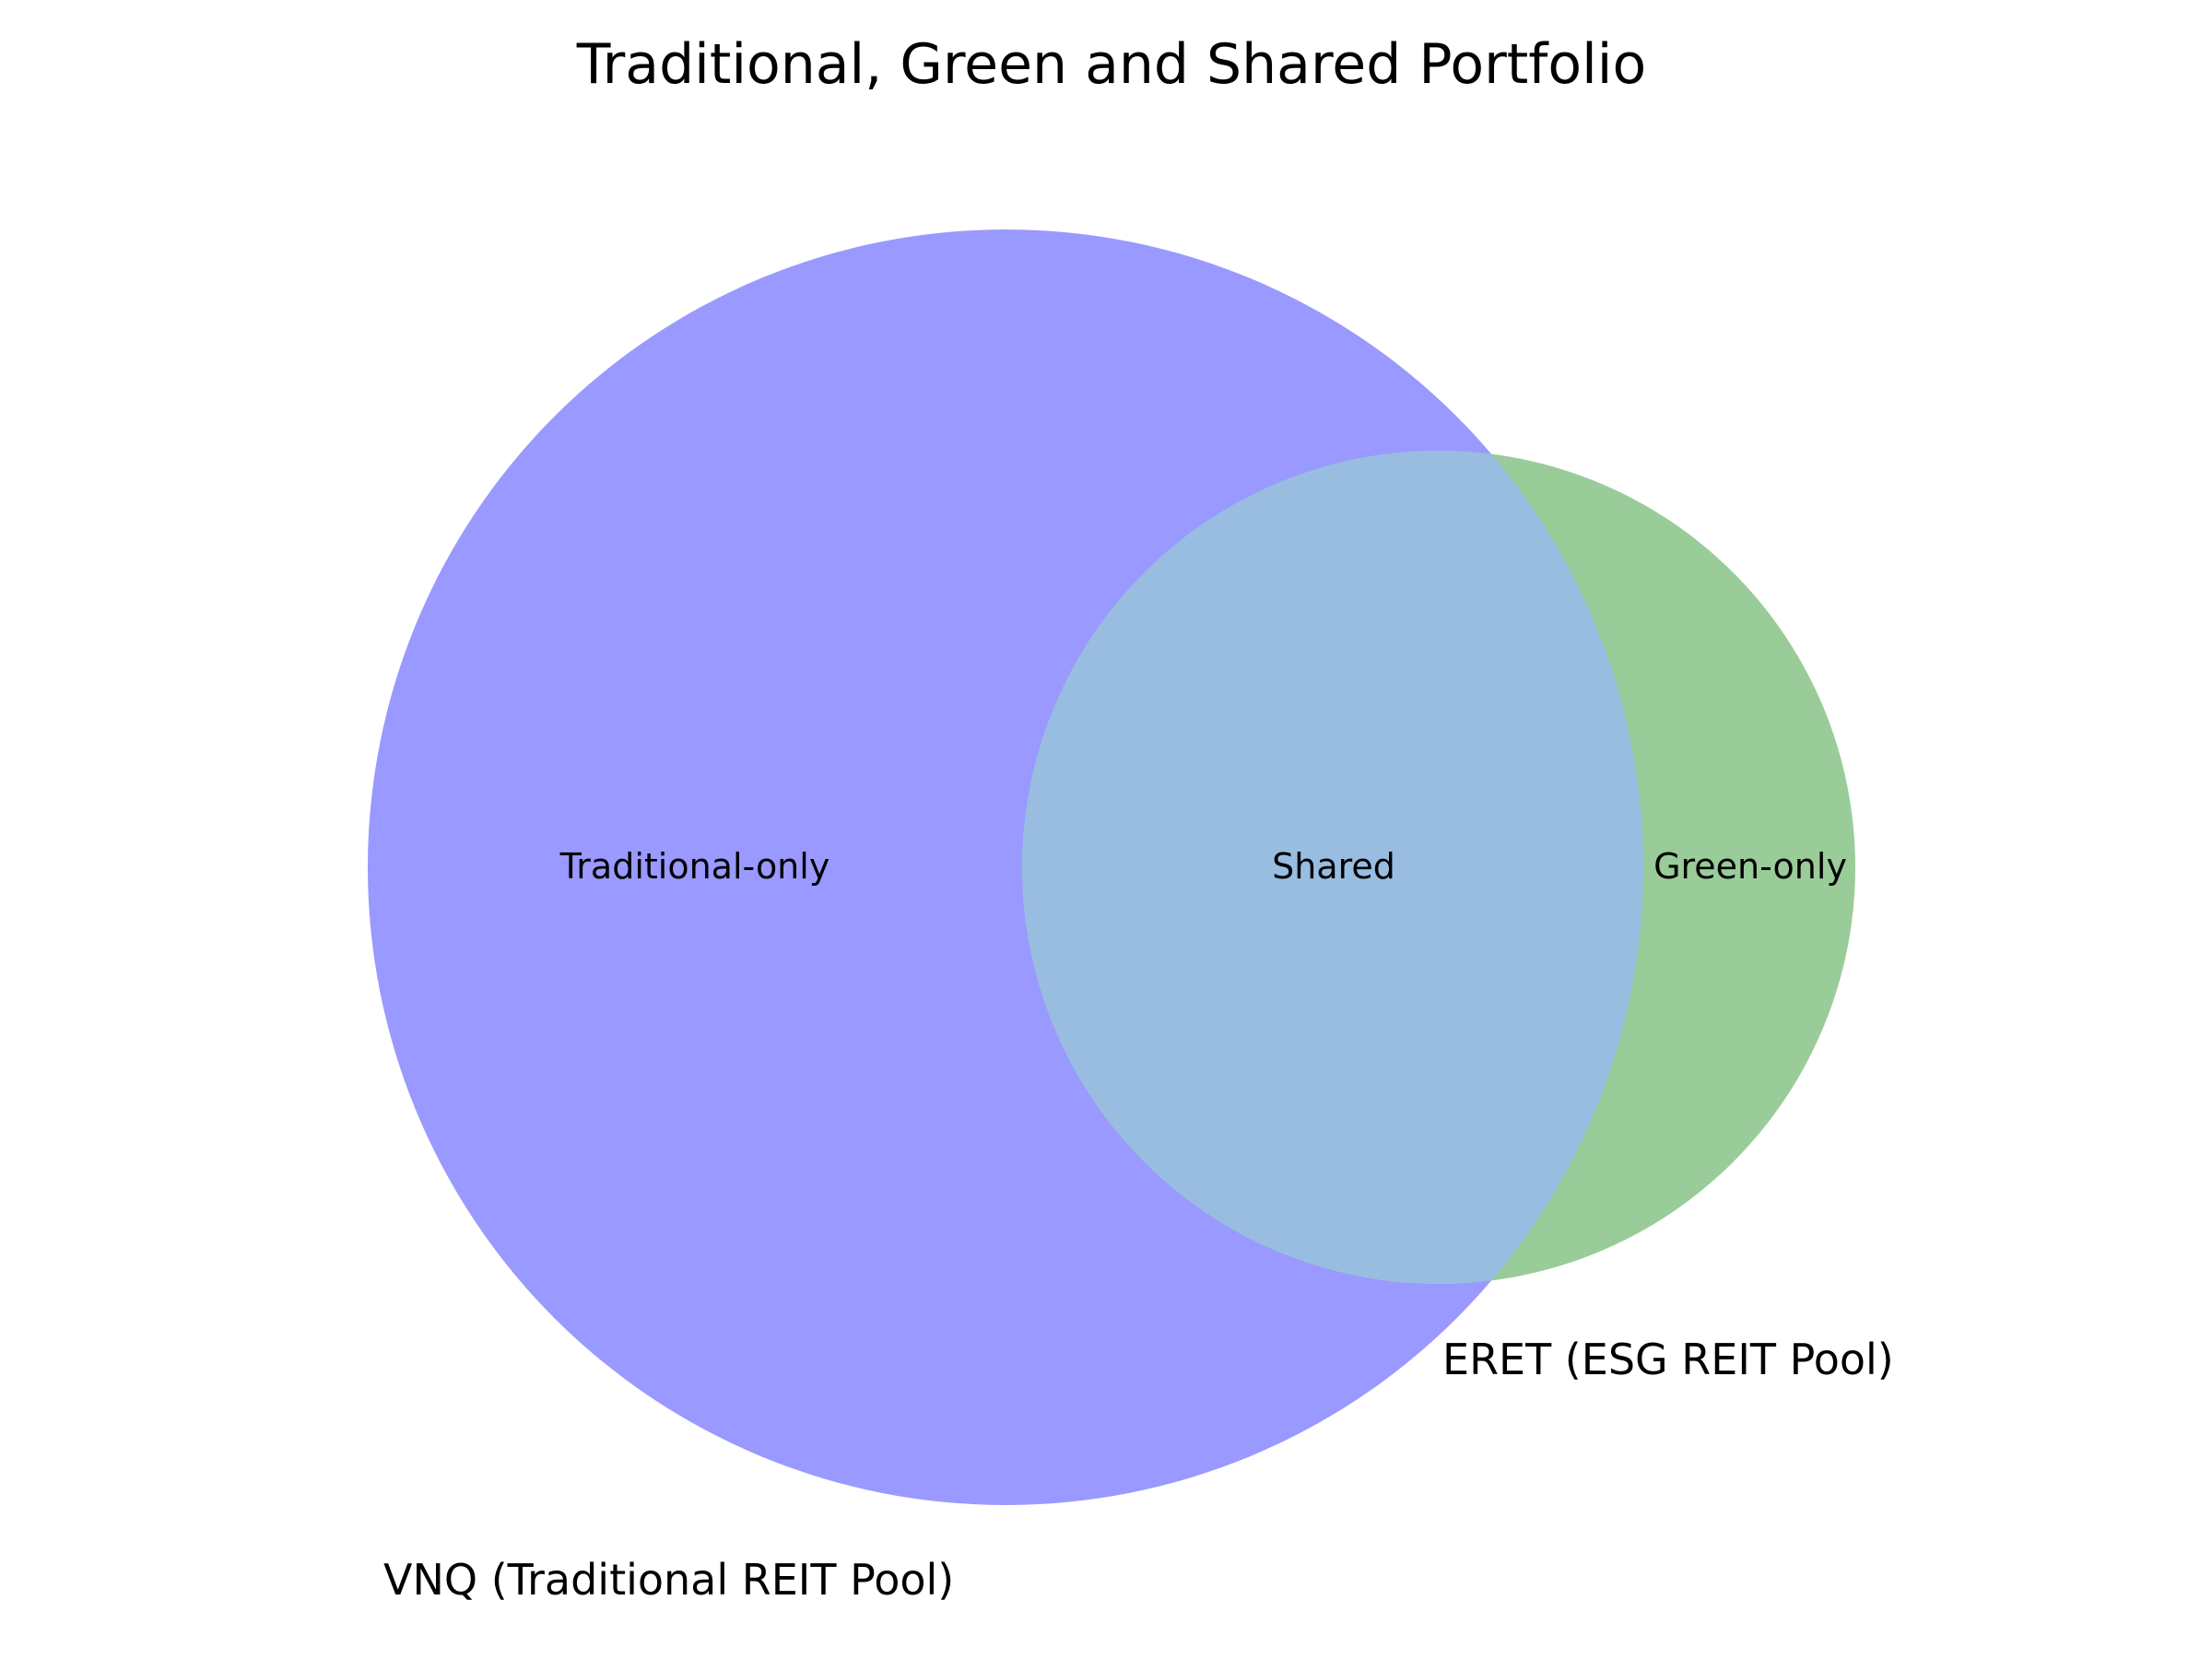 The width and height of the screenshot is (2212, 1659). Describe the element at coordinates (1668, 1359) in the screenshot. I see `green-set-label: ERET (ESG REIT Pool)` at that location.